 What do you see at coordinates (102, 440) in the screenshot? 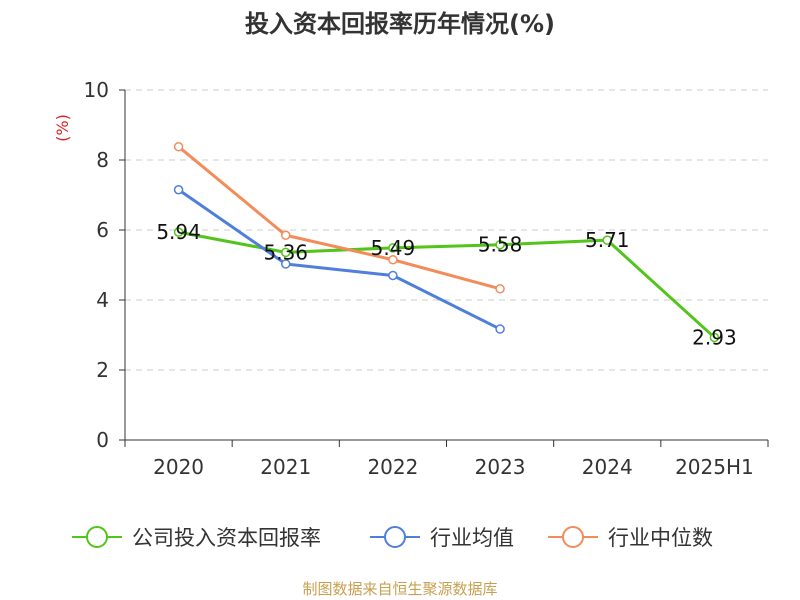
I see `y-tick-label: 0` at bounding box center [102, 440].